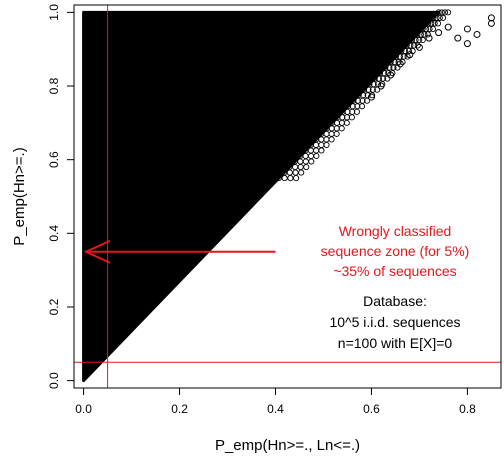 The image size is (504, 463). What do you see at coordinates (395, 301) in the screenshot?
I see `annotation-database-line: Database:` at bounding box center [395, 301].